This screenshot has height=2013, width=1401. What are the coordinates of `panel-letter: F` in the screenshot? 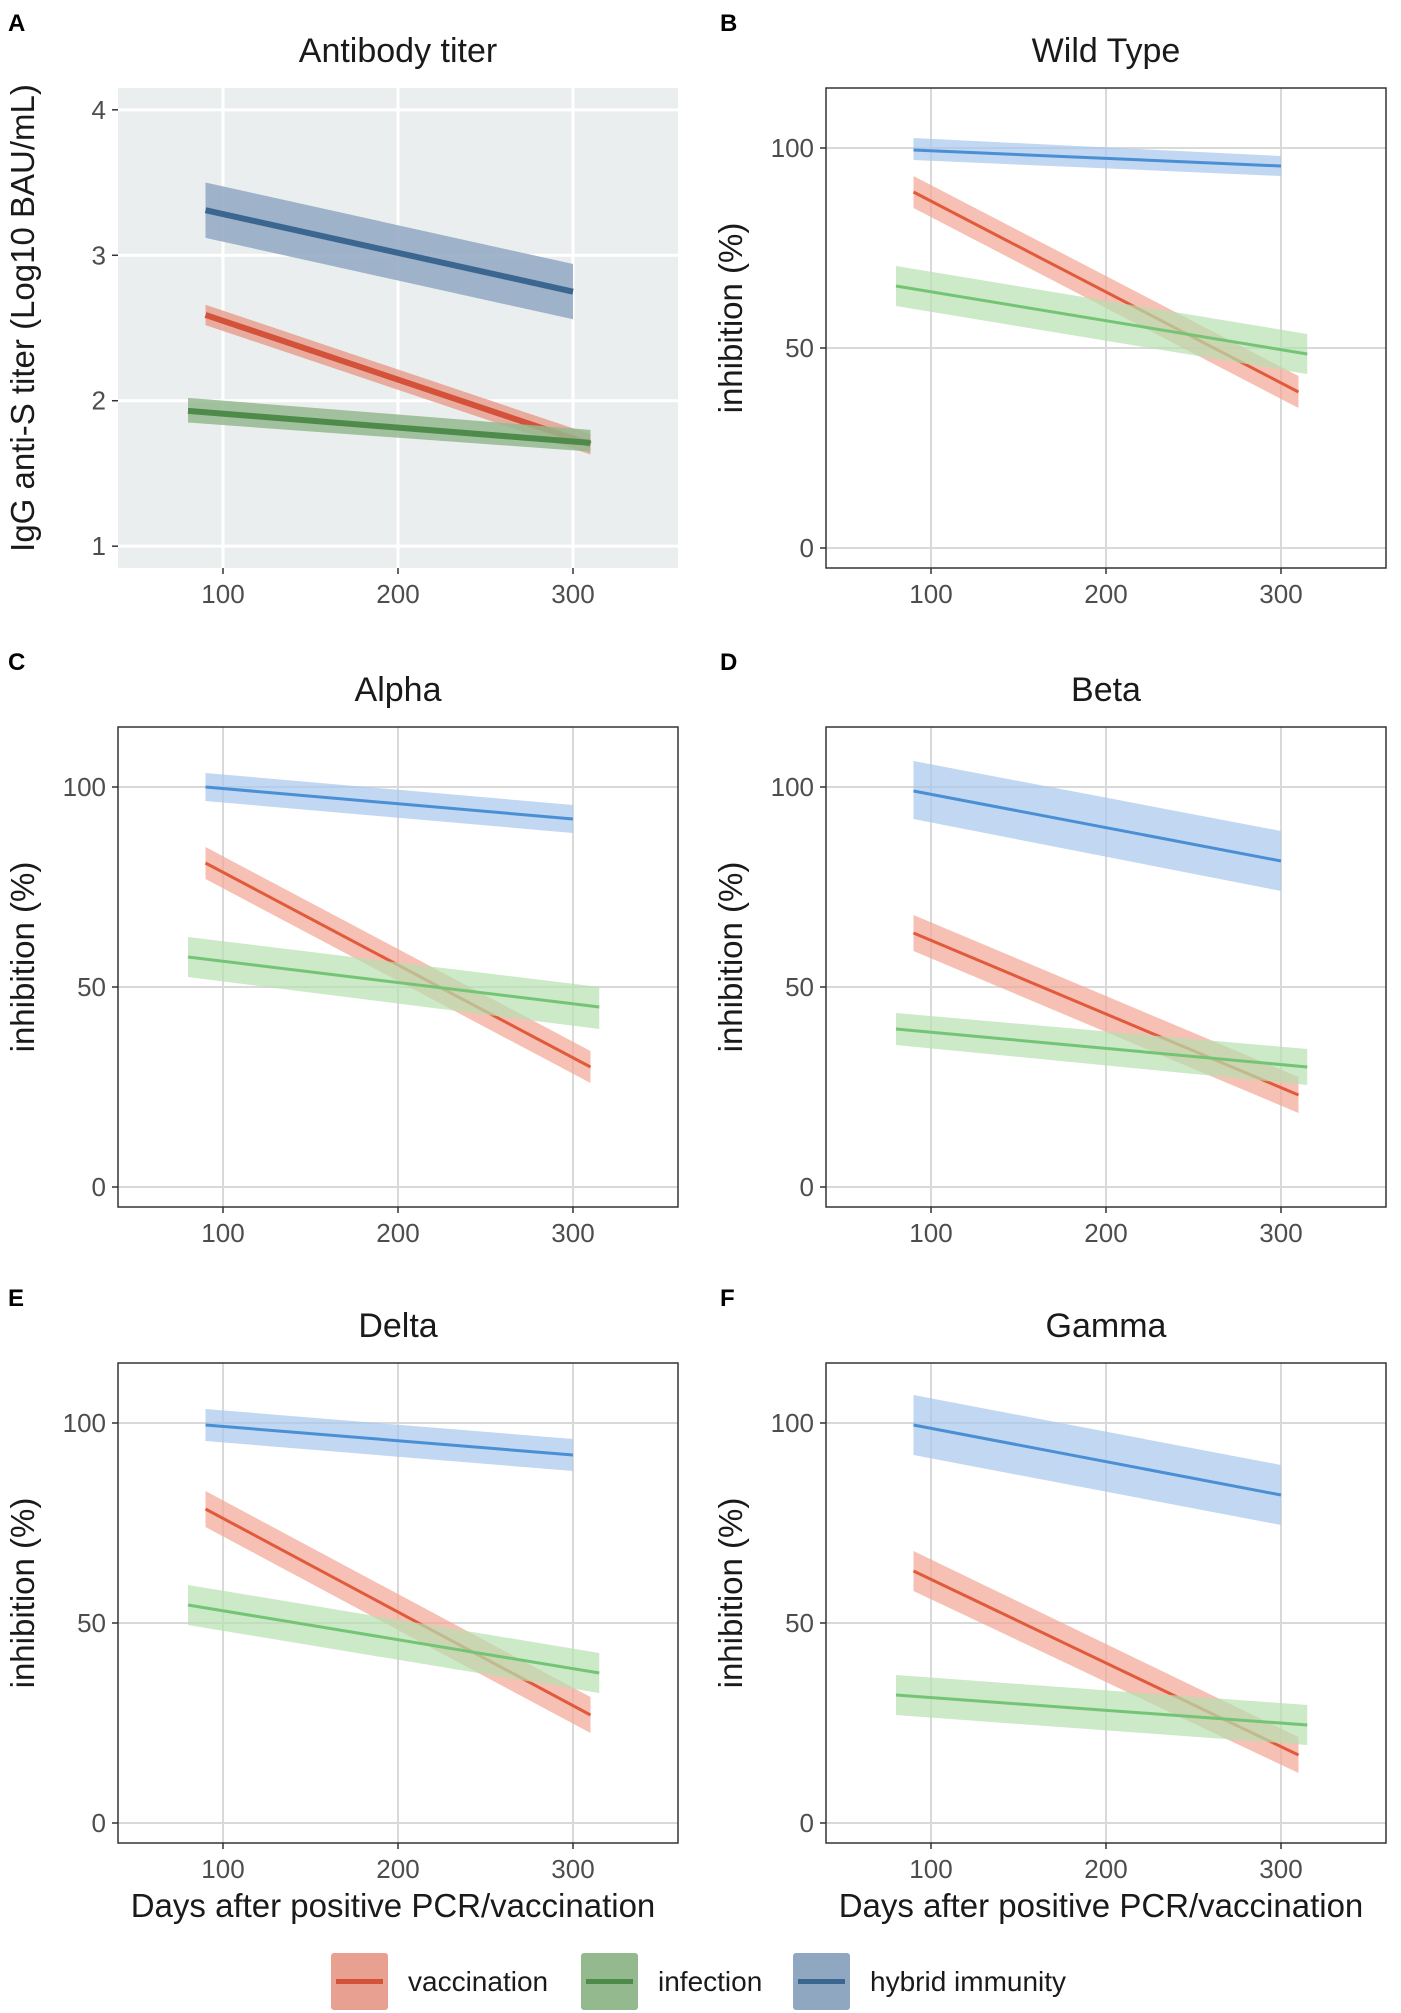 It's located at (727, 1298).